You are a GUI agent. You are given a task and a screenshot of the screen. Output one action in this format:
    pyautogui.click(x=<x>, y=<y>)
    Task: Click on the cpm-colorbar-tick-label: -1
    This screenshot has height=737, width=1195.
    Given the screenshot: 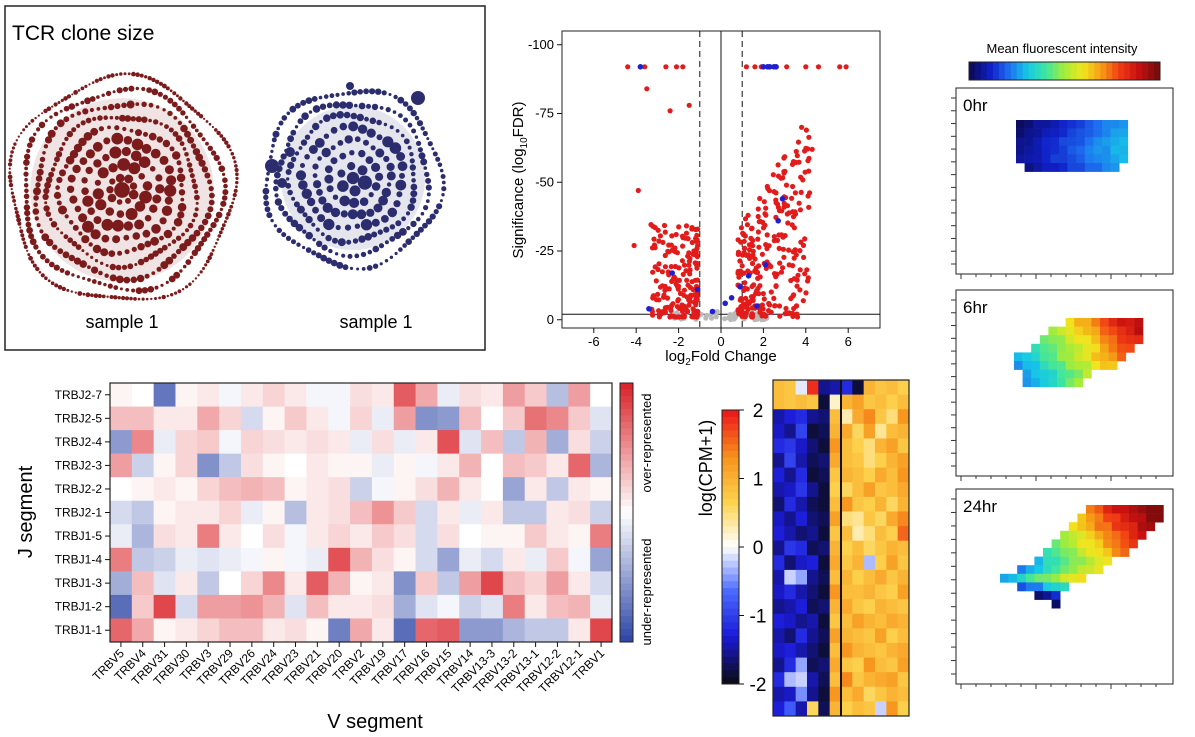 What is the action you would take?
    pyautogui.click(x=758, y=617)
    